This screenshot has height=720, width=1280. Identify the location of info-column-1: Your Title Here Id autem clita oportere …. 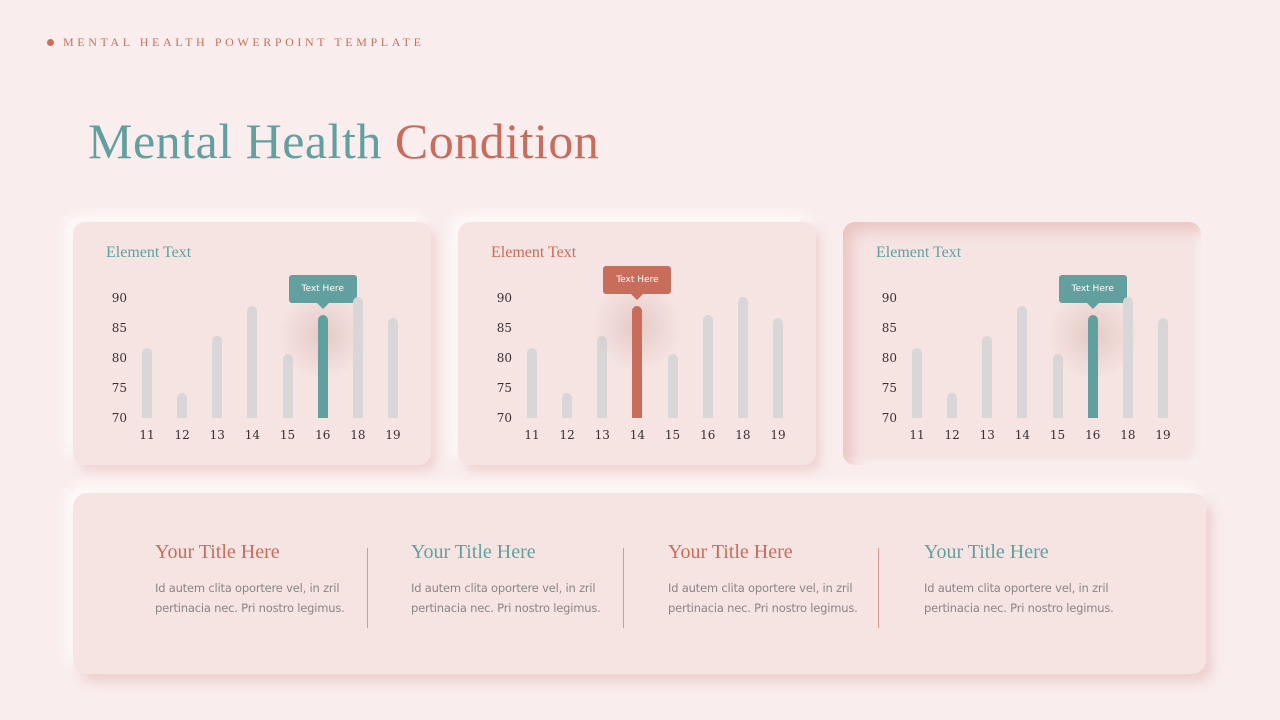
(265, 579).